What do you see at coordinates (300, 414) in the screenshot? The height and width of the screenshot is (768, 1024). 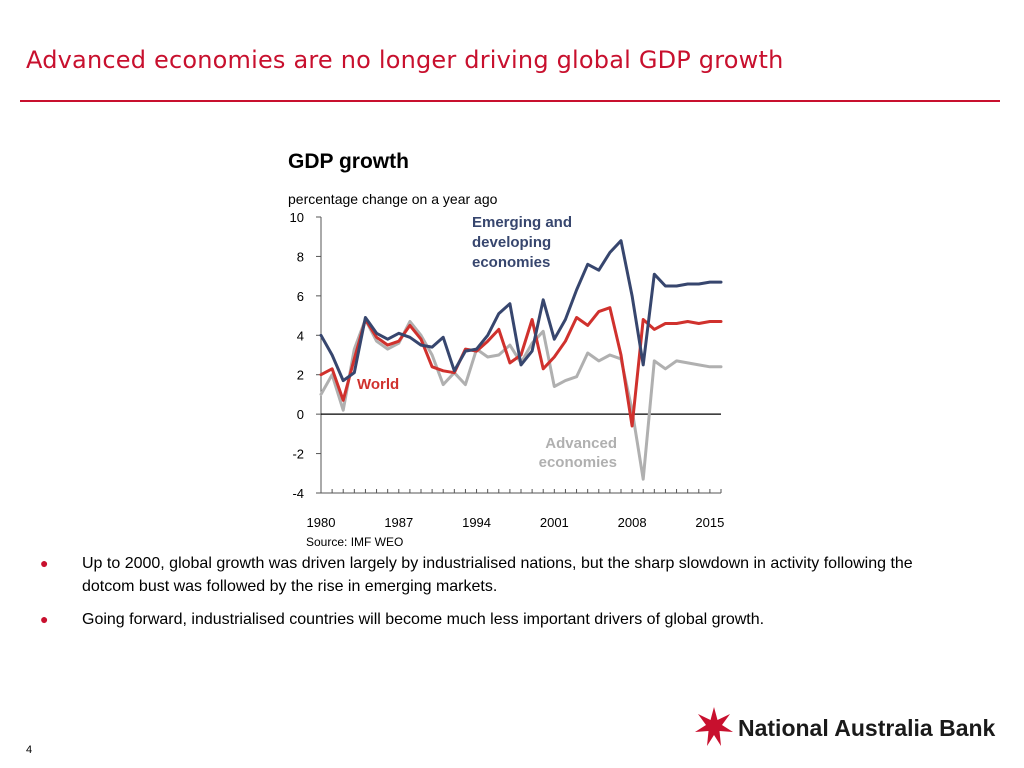 I see `y-tick-label: 0` at bounding box center [300, 414].